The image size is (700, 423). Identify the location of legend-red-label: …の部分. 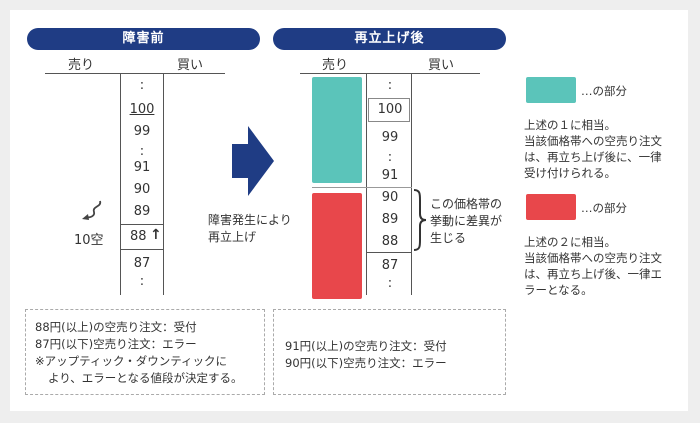
(604, 208).